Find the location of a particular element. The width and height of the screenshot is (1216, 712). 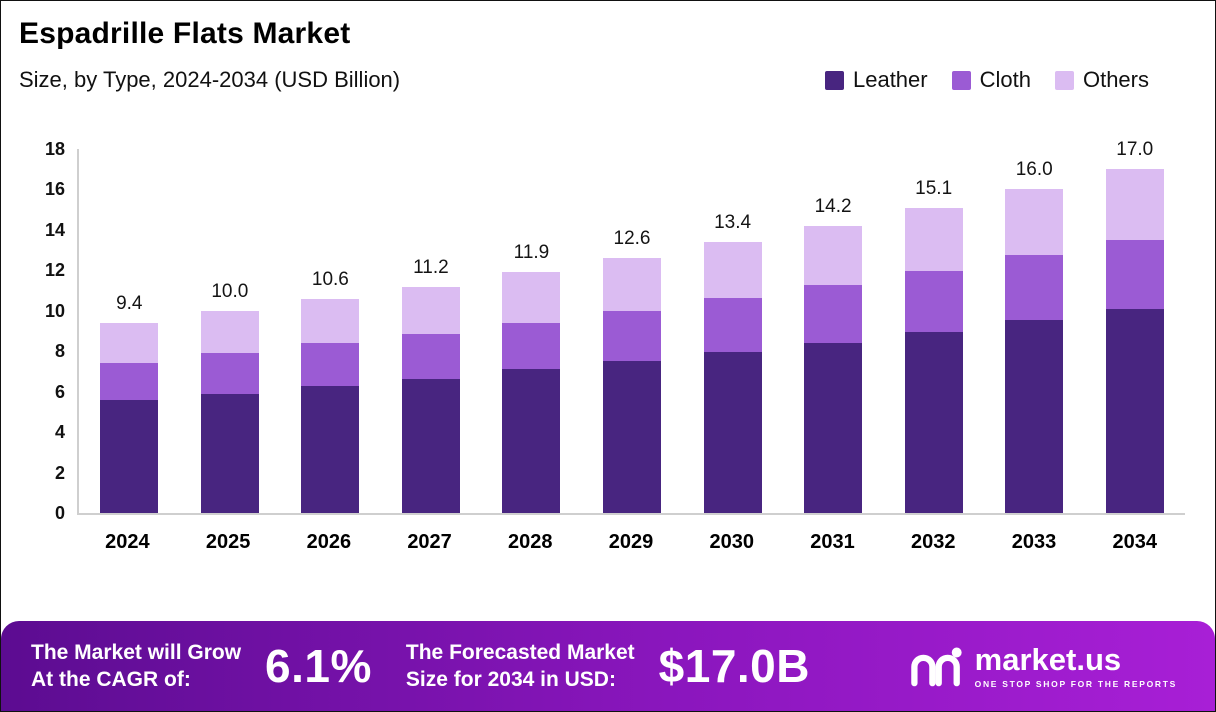

x-tick-label-2030: 2030 is located at coordinates (732, 542).